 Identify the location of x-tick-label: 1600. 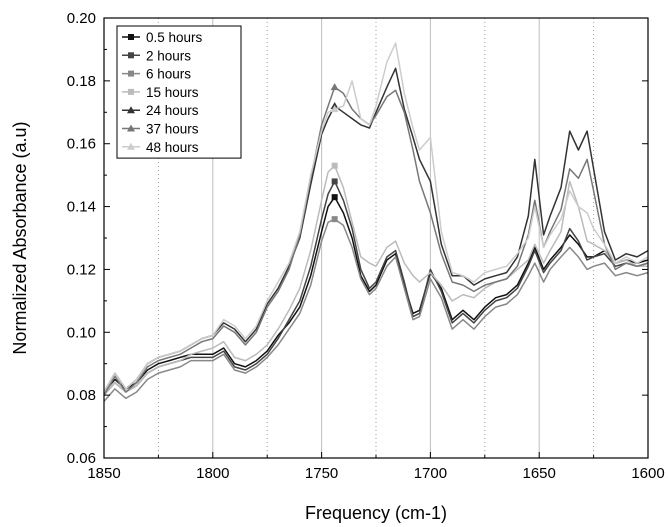
(647, 473).